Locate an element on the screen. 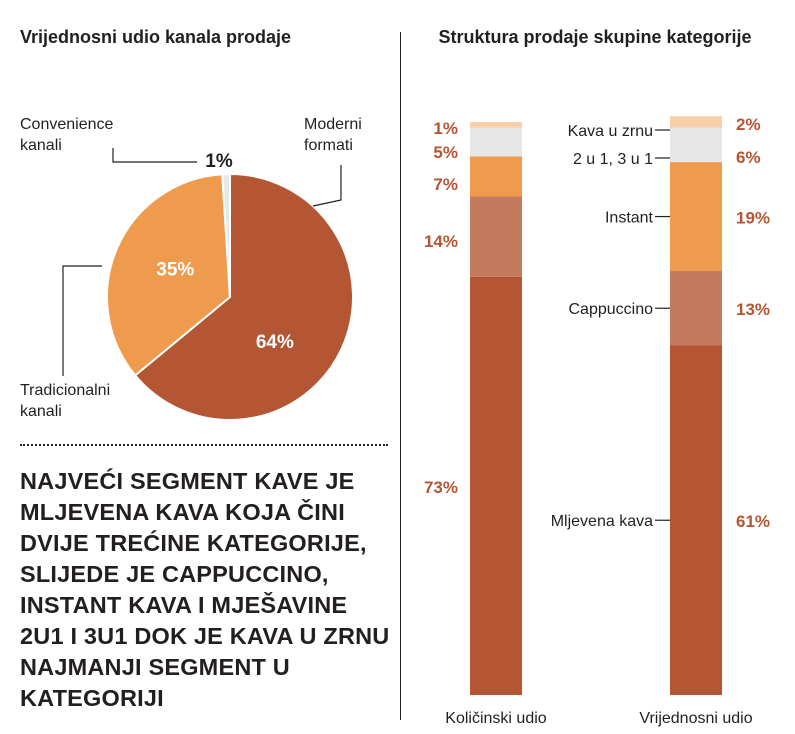 The image size is (795, 734). pie-category-label-2a: Tradicionalni is located at coordinates (65, 390).